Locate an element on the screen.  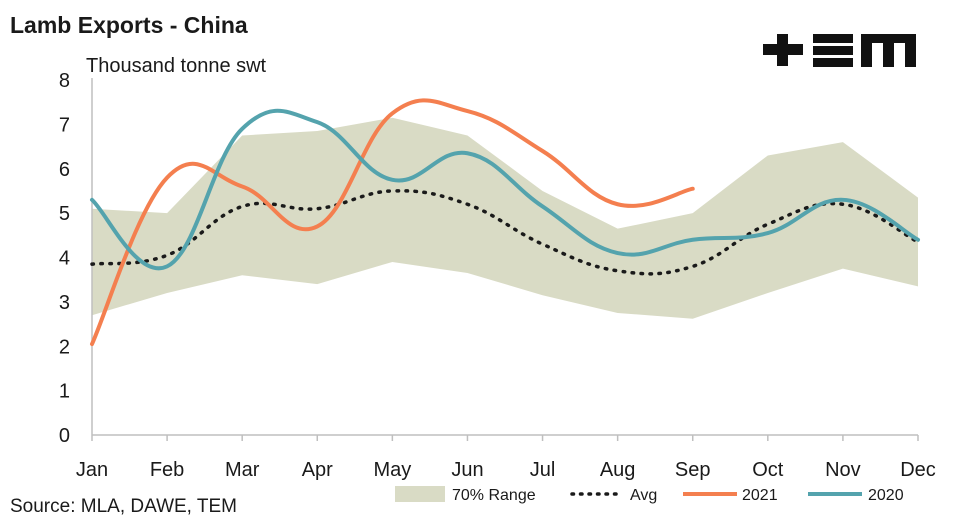
y-tick-label: 2 is located at coordinates (64, 347).